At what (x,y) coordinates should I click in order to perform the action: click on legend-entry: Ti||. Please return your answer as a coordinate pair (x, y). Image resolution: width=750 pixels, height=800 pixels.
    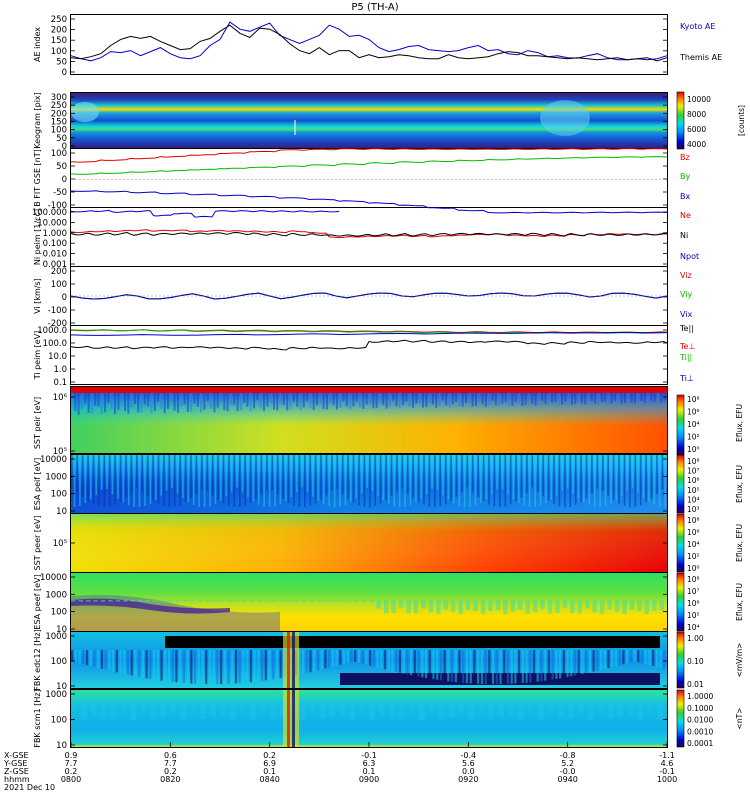
    Looking at the image, I should click on (685, 357).